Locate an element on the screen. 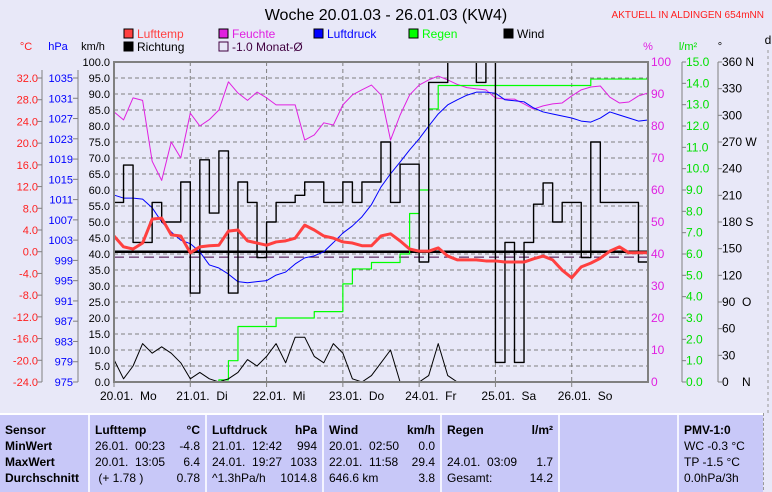  extra-unit: d is located at coordinates (768, 40).